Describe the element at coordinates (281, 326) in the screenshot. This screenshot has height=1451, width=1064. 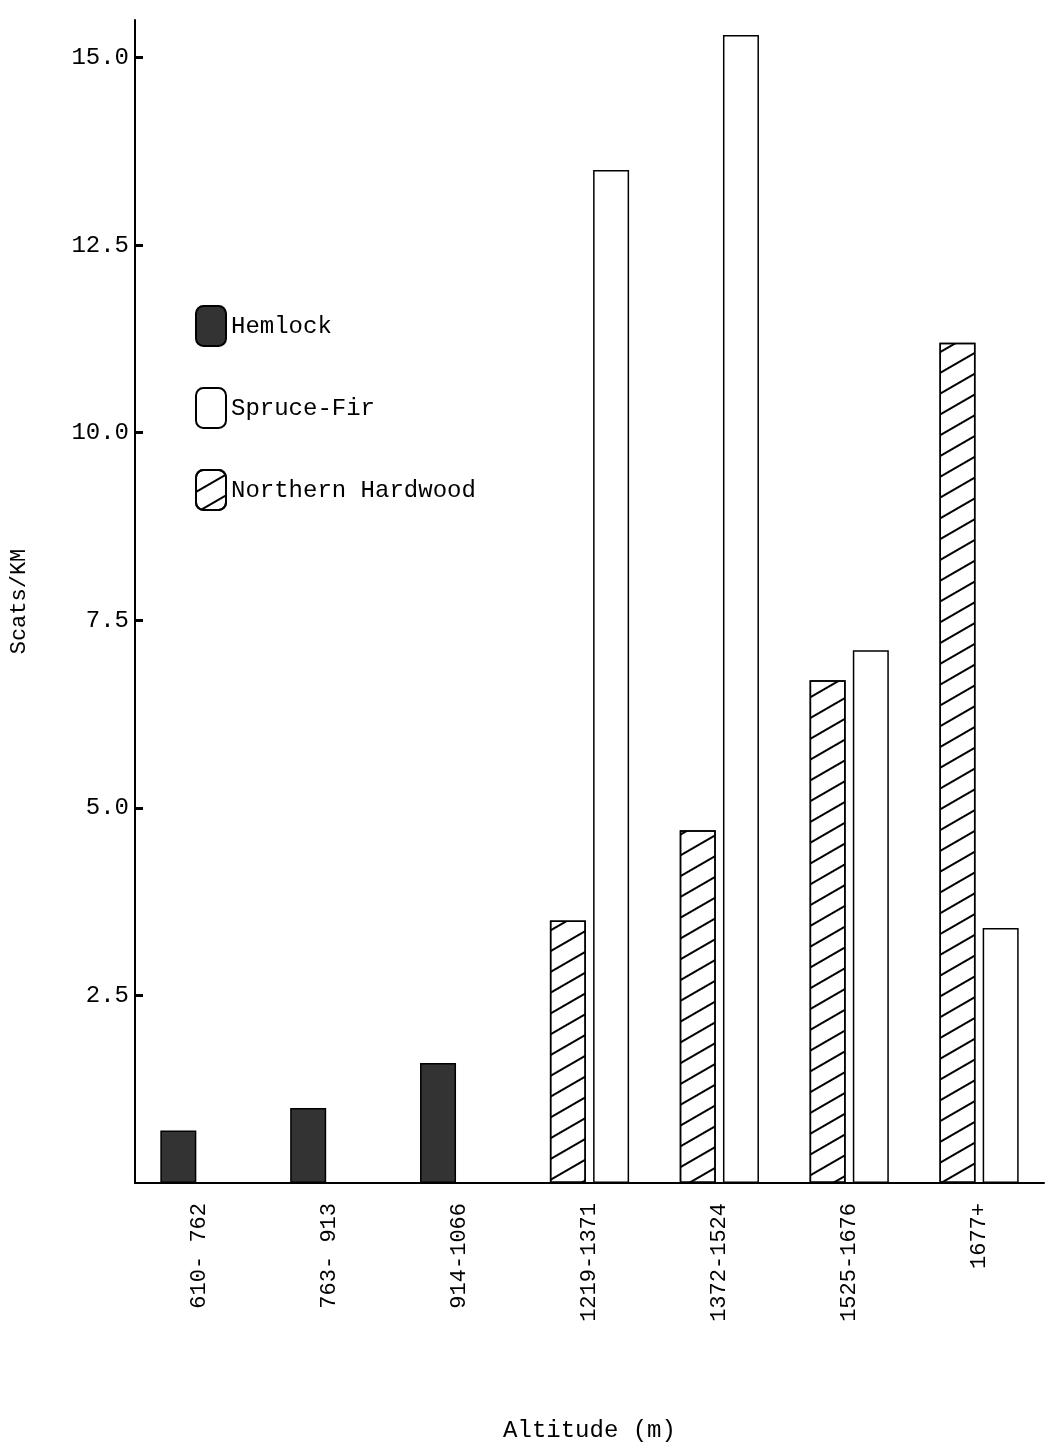
I see `legend-label: Hemlock` at that location.